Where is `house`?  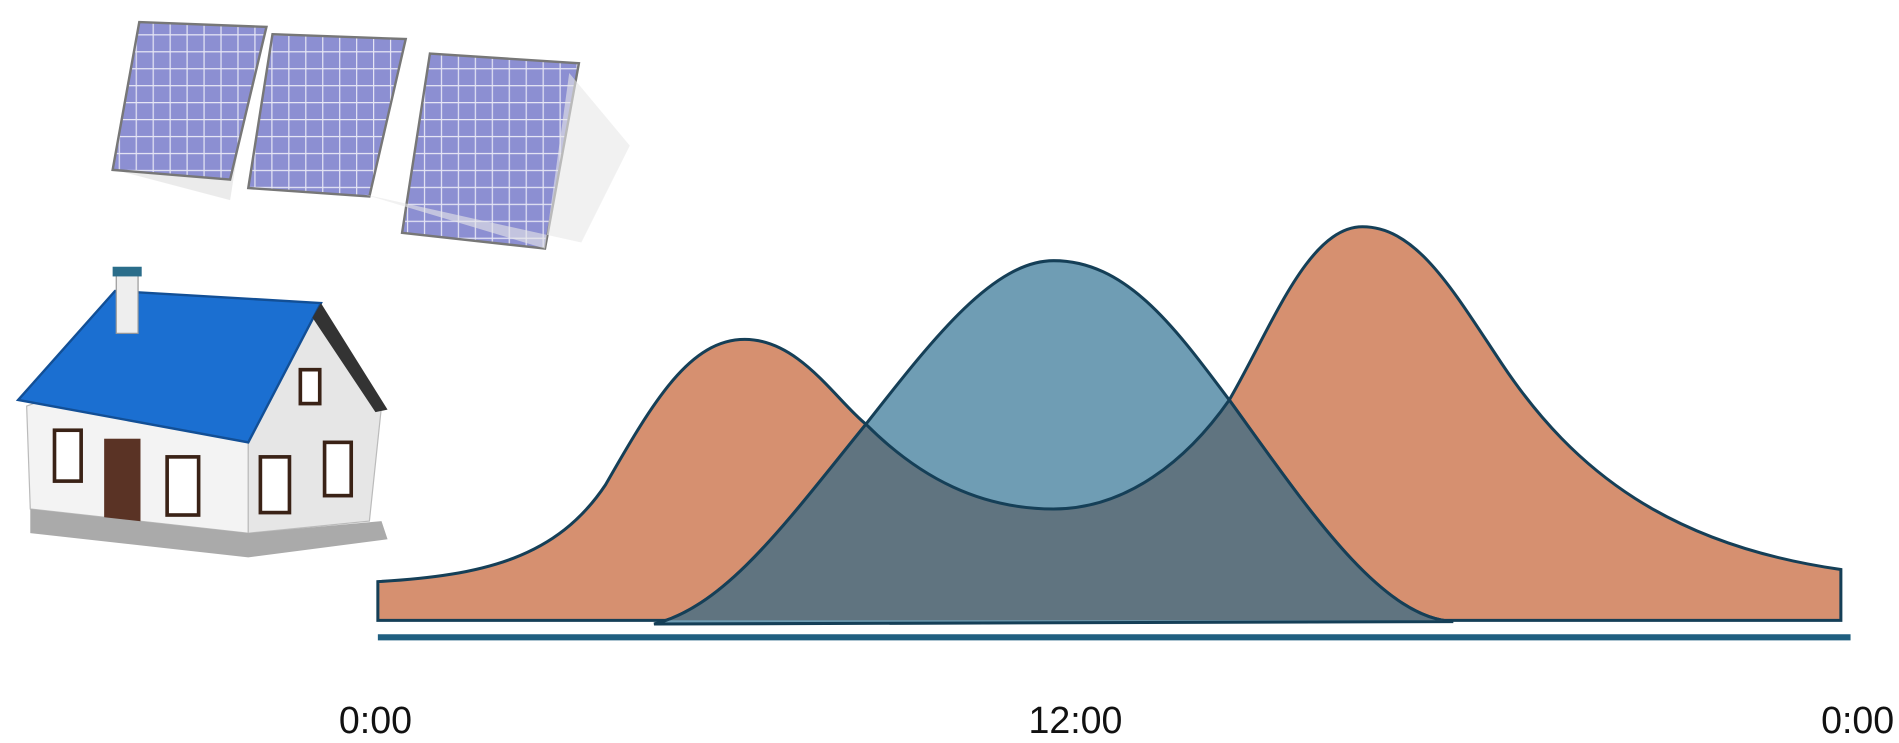
house is located at coordinates (201, 412).